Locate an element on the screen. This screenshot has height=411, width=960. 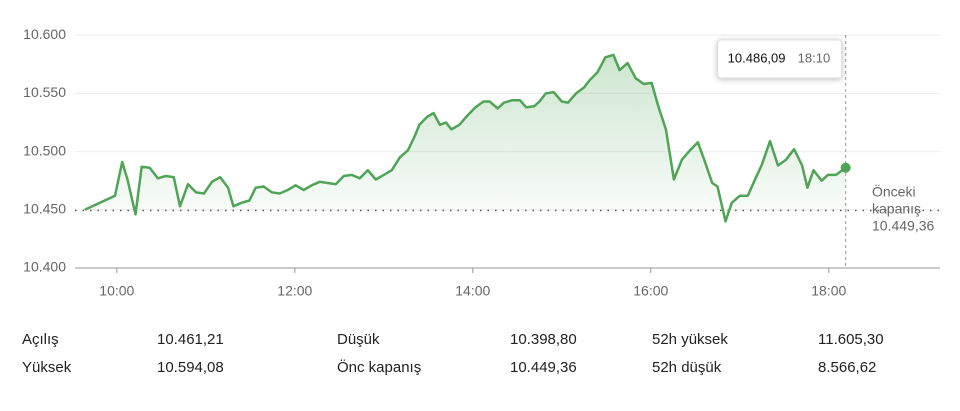
last-point is located at coordinates (845, 167).